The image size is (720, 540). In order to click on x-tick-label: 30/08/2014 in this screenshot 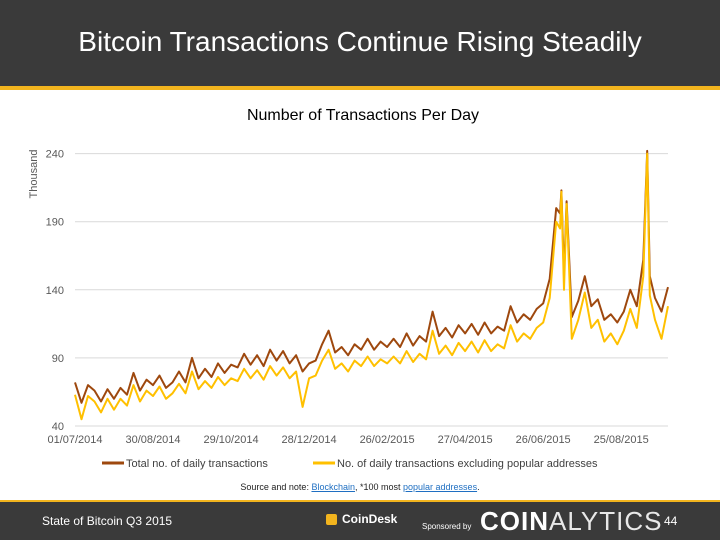, I will do `click(152, 440)`.